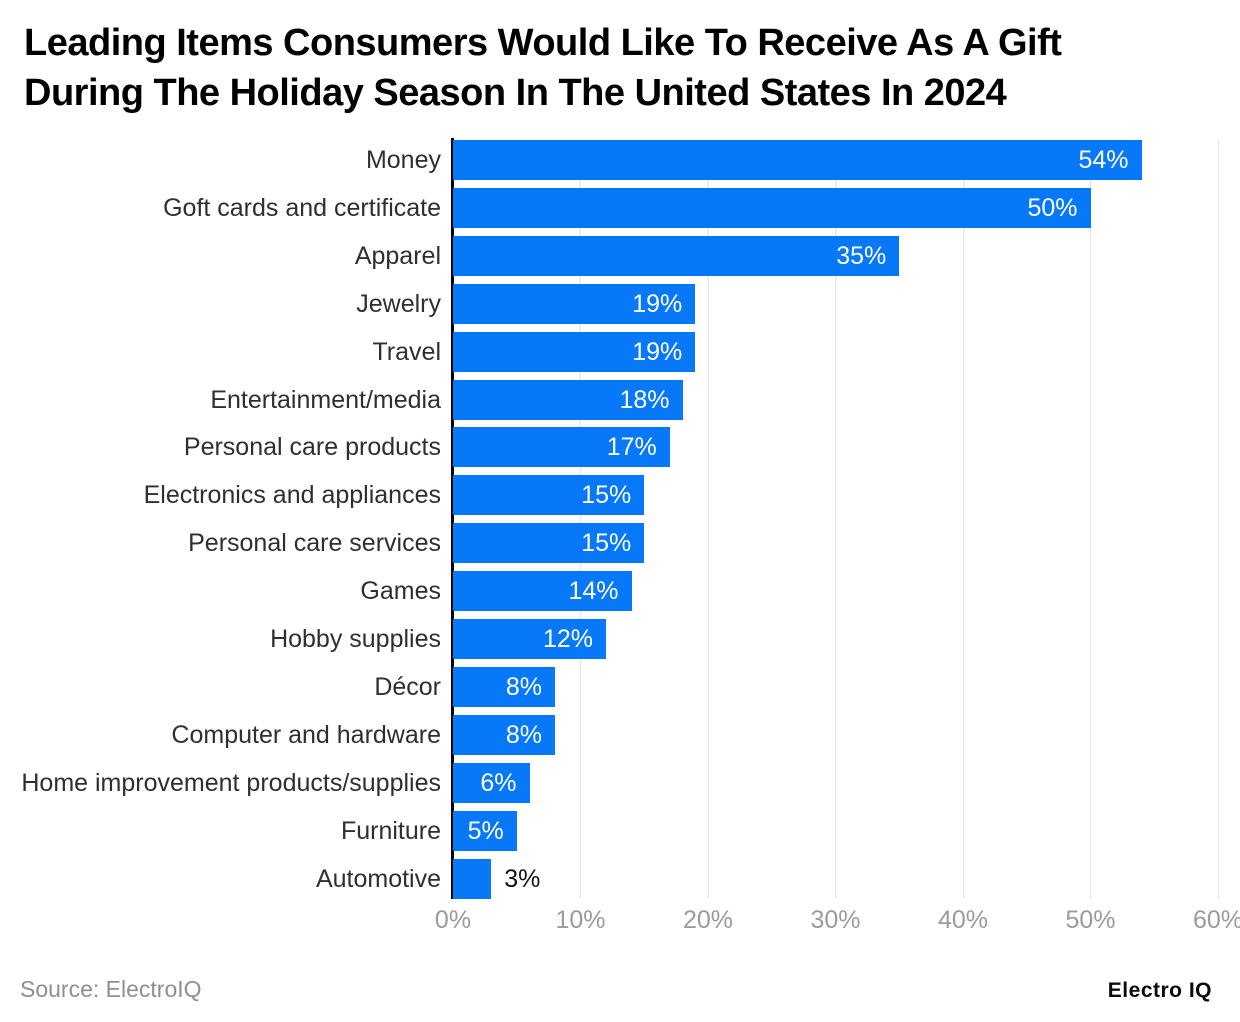 Image resolution: width=1240 pixels, height=1022 pixels. What do you see at coordinates (542, 591) in the screenshot?
I see `bar-games` at bounding box center [542, 591].